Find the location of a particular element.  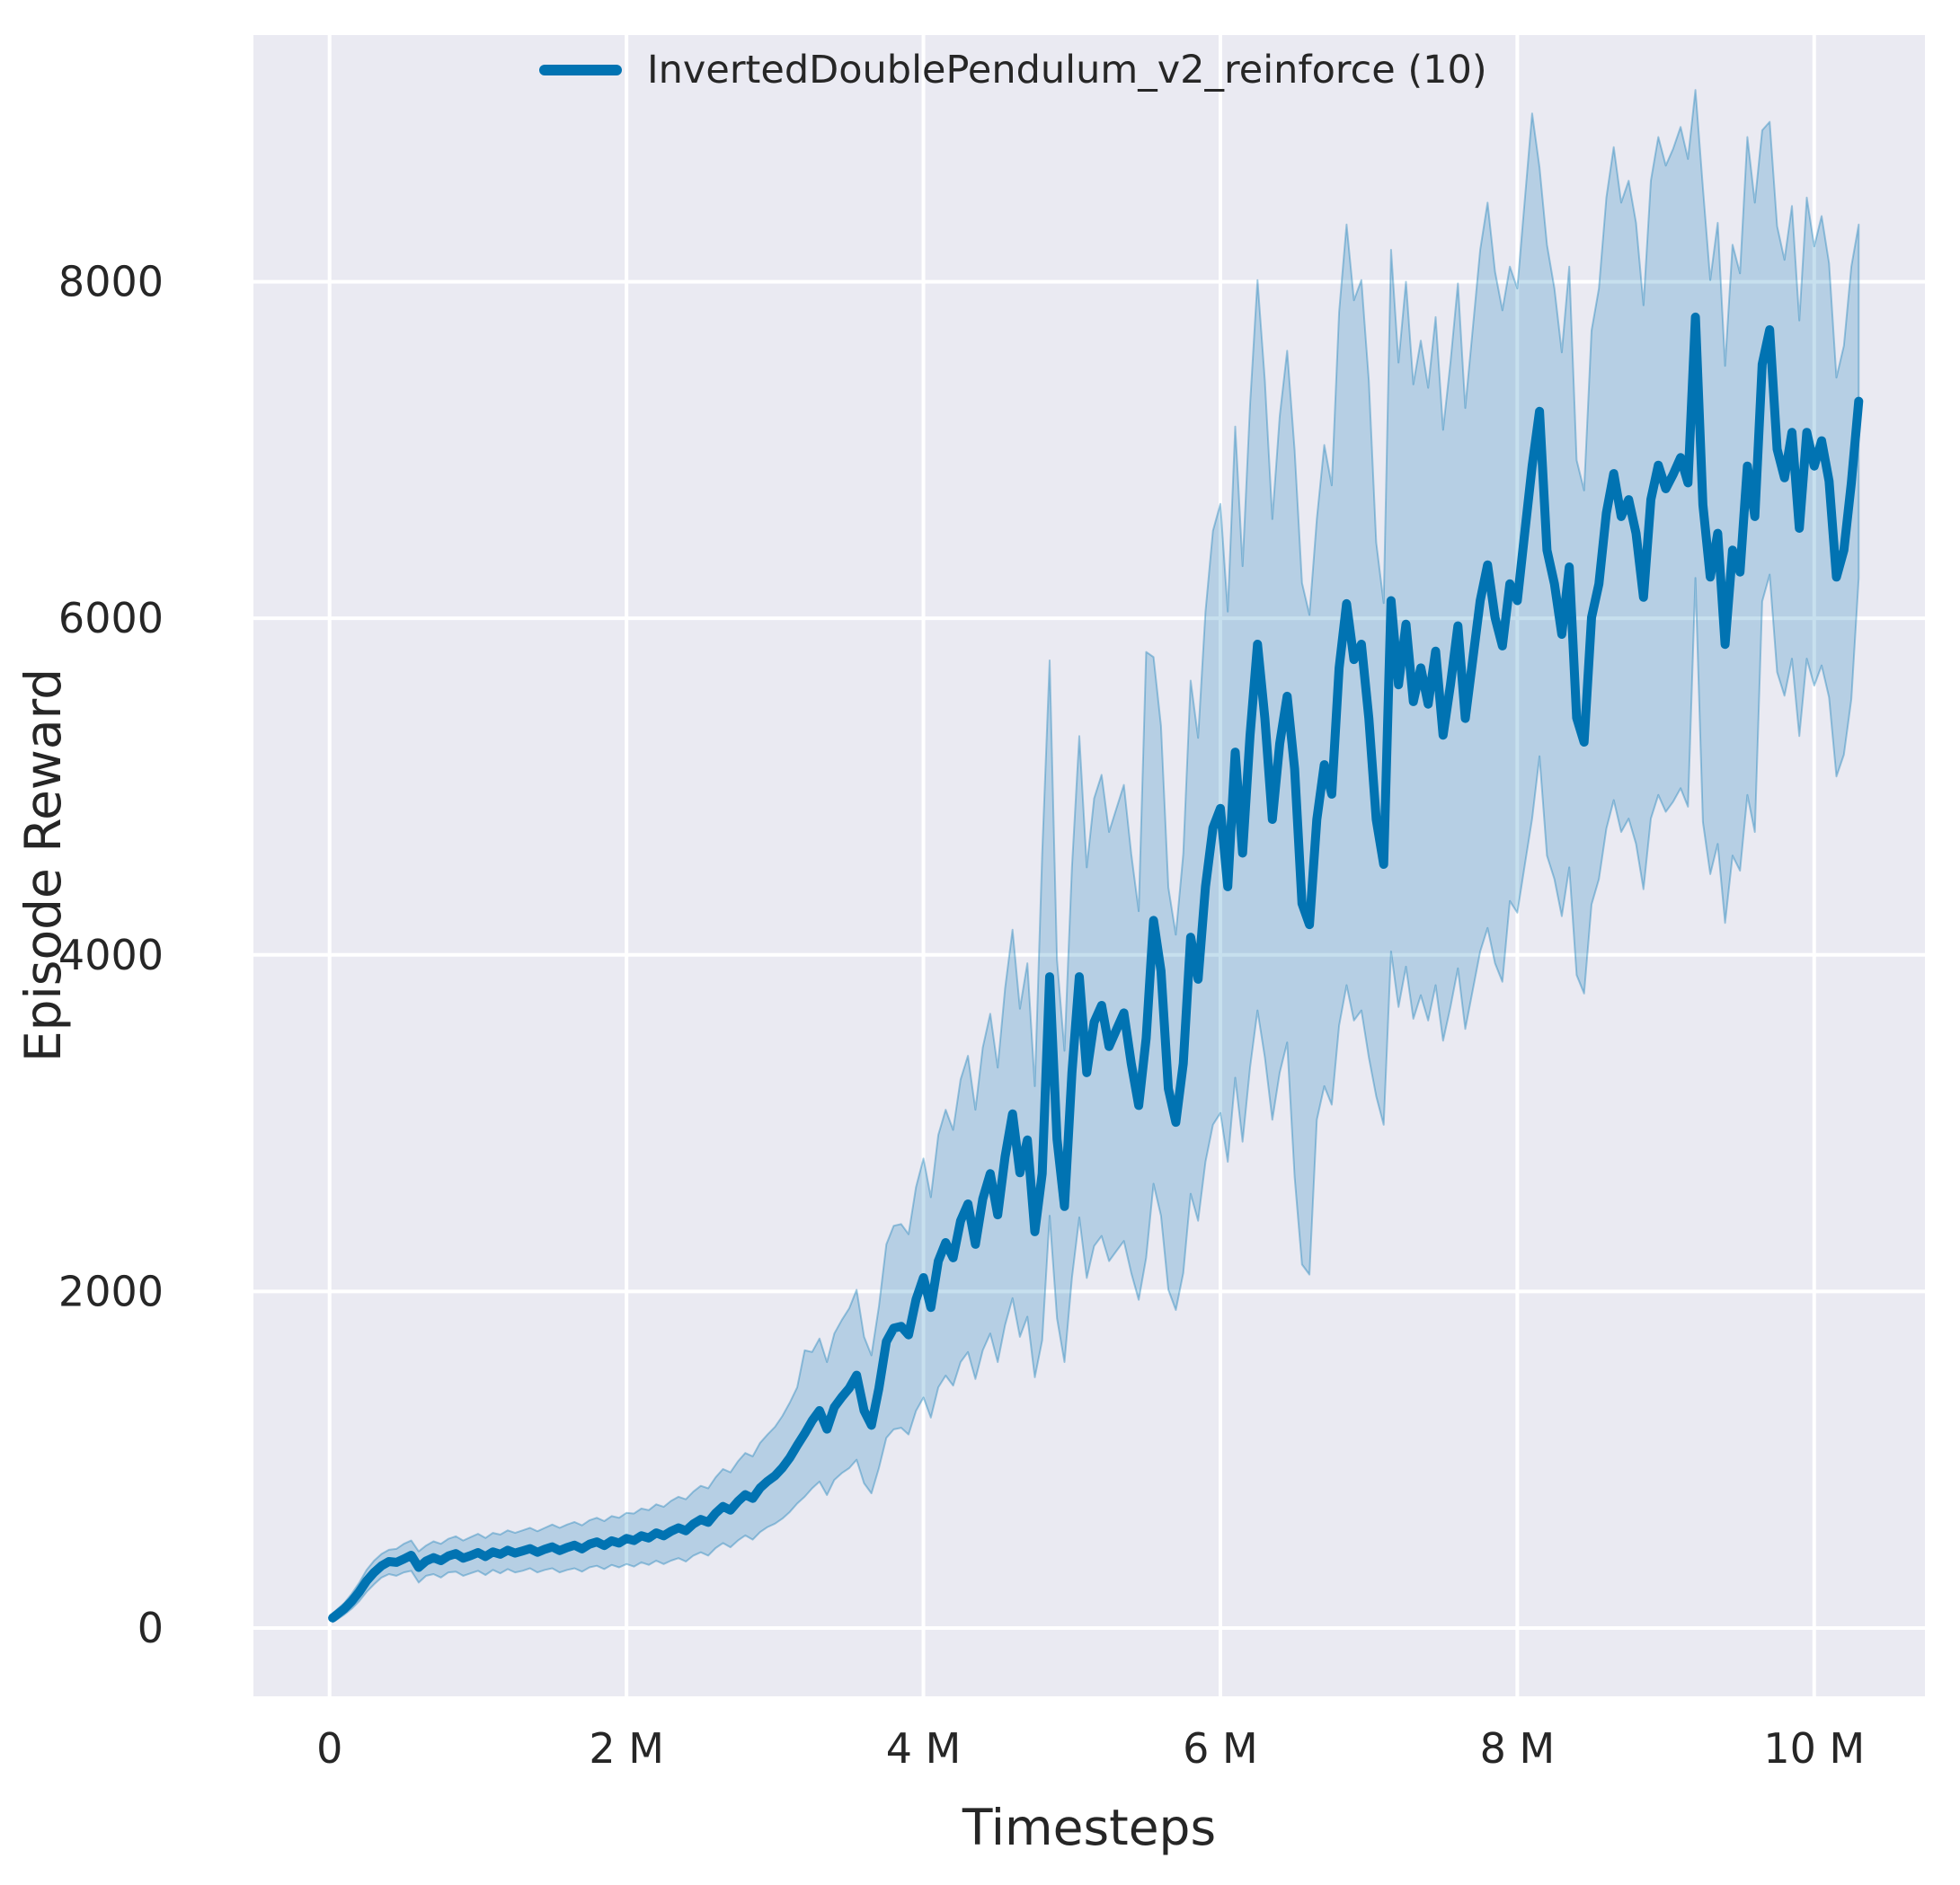

x-tick-label: 10 M is located at coordinates (1814, 1748).